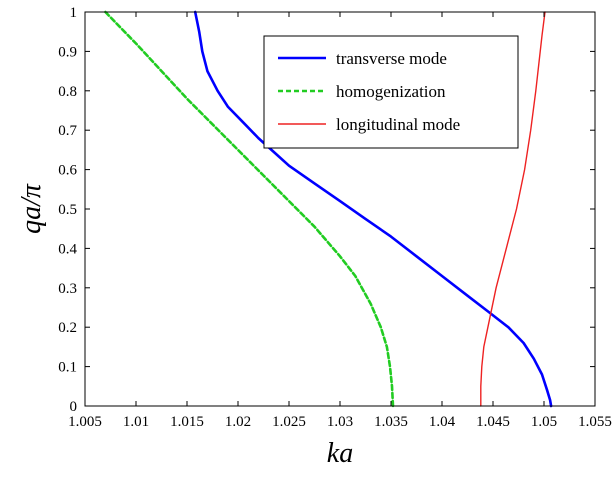 Image resolution: width=613 pixels, height=481 pixels. What do you see at coordinates (67, 171) in the screenshot?
I see `y-tick-label: 0.6` at bounding box center [67, 171].